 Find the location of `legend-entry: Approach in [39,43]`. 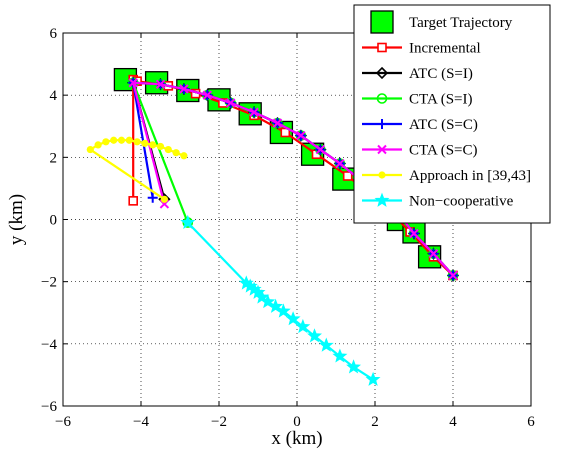

legend-entry: Approach in [39,43] is located at coordinates (446, 176).